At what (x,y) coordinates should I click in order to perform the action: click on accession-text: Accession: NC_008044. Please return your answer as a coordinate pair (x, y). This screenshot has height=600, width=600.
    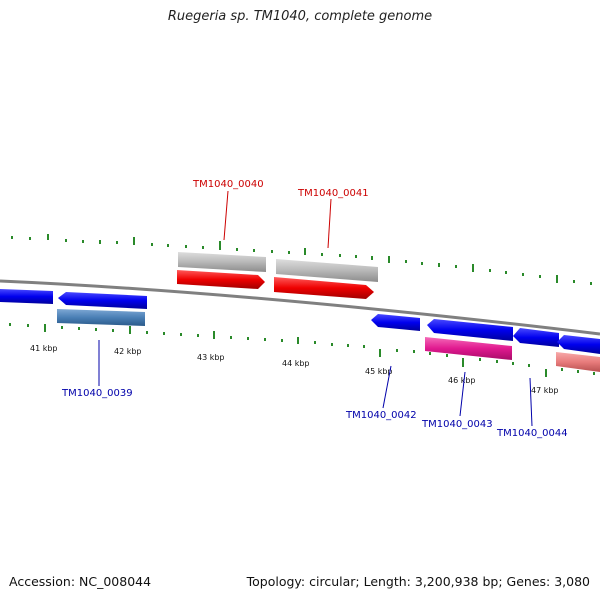
    Looking at the image, I should click on (80, 581).